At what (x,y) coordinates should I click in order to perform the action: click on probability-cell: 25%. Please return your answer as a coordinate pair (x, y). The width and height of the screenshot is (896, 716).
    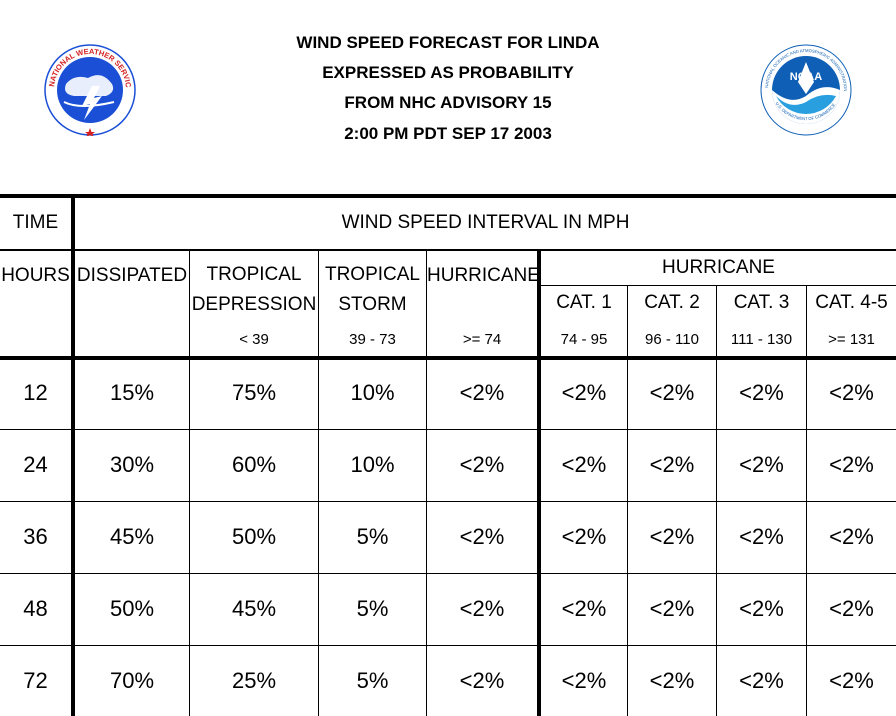
    Looking at the image, I should click on (254, 680).